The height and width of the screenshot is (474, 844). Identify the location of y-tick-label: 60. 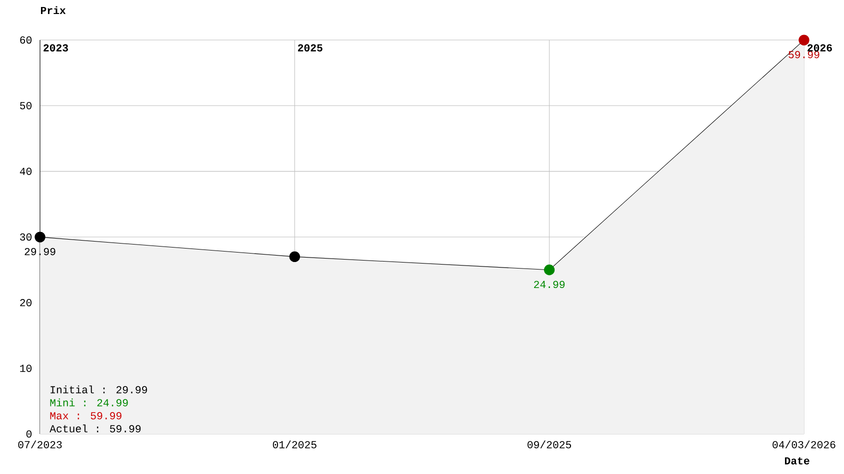
(26, 40).